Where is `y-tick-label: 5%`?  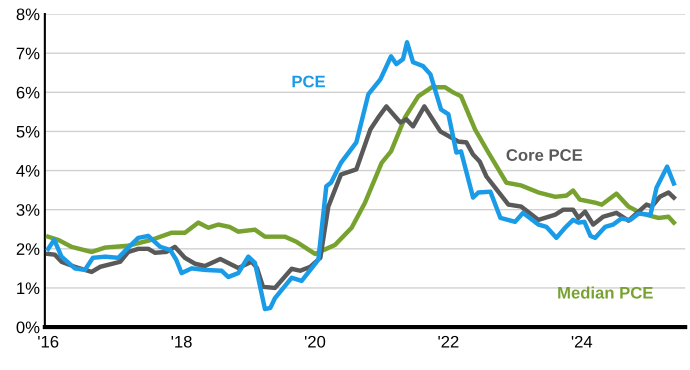
y-tick-label: 5% is located at coordinates (28, 132).